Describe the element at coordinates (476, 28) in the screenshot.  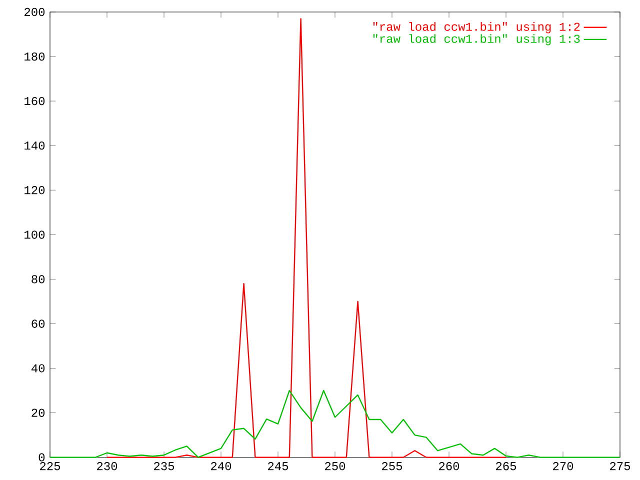
I see `legend-label: "raw load ccw1.bin" using 1:2` at that location.